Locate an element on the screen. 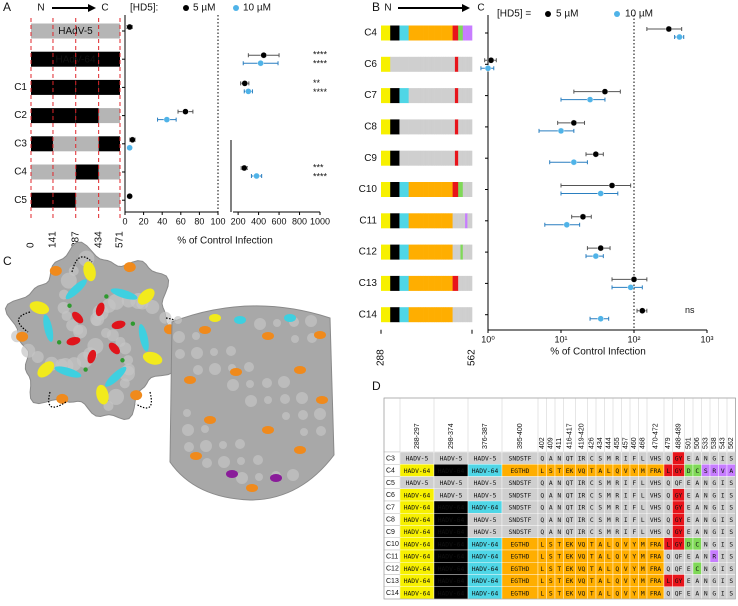 Image resolution: width=738 pixels, height=606 pixels. cell-text: GY is located at coordinates (679, 544).